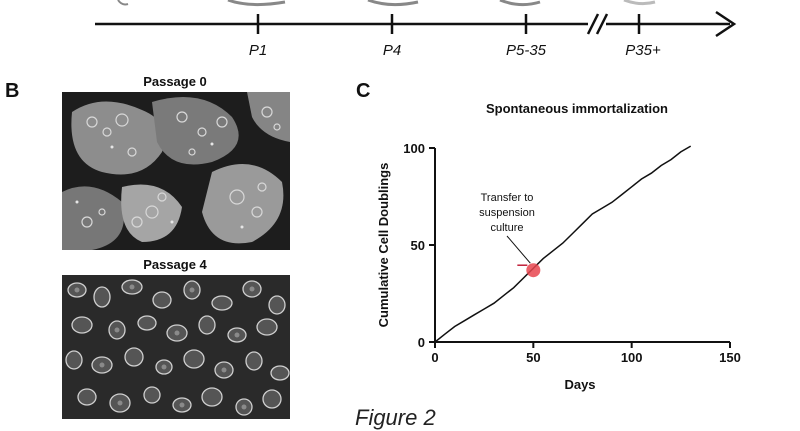 Image resolution: width=800 pixels, height=431 pixels. I want to click on series-line, so click(563, 244).